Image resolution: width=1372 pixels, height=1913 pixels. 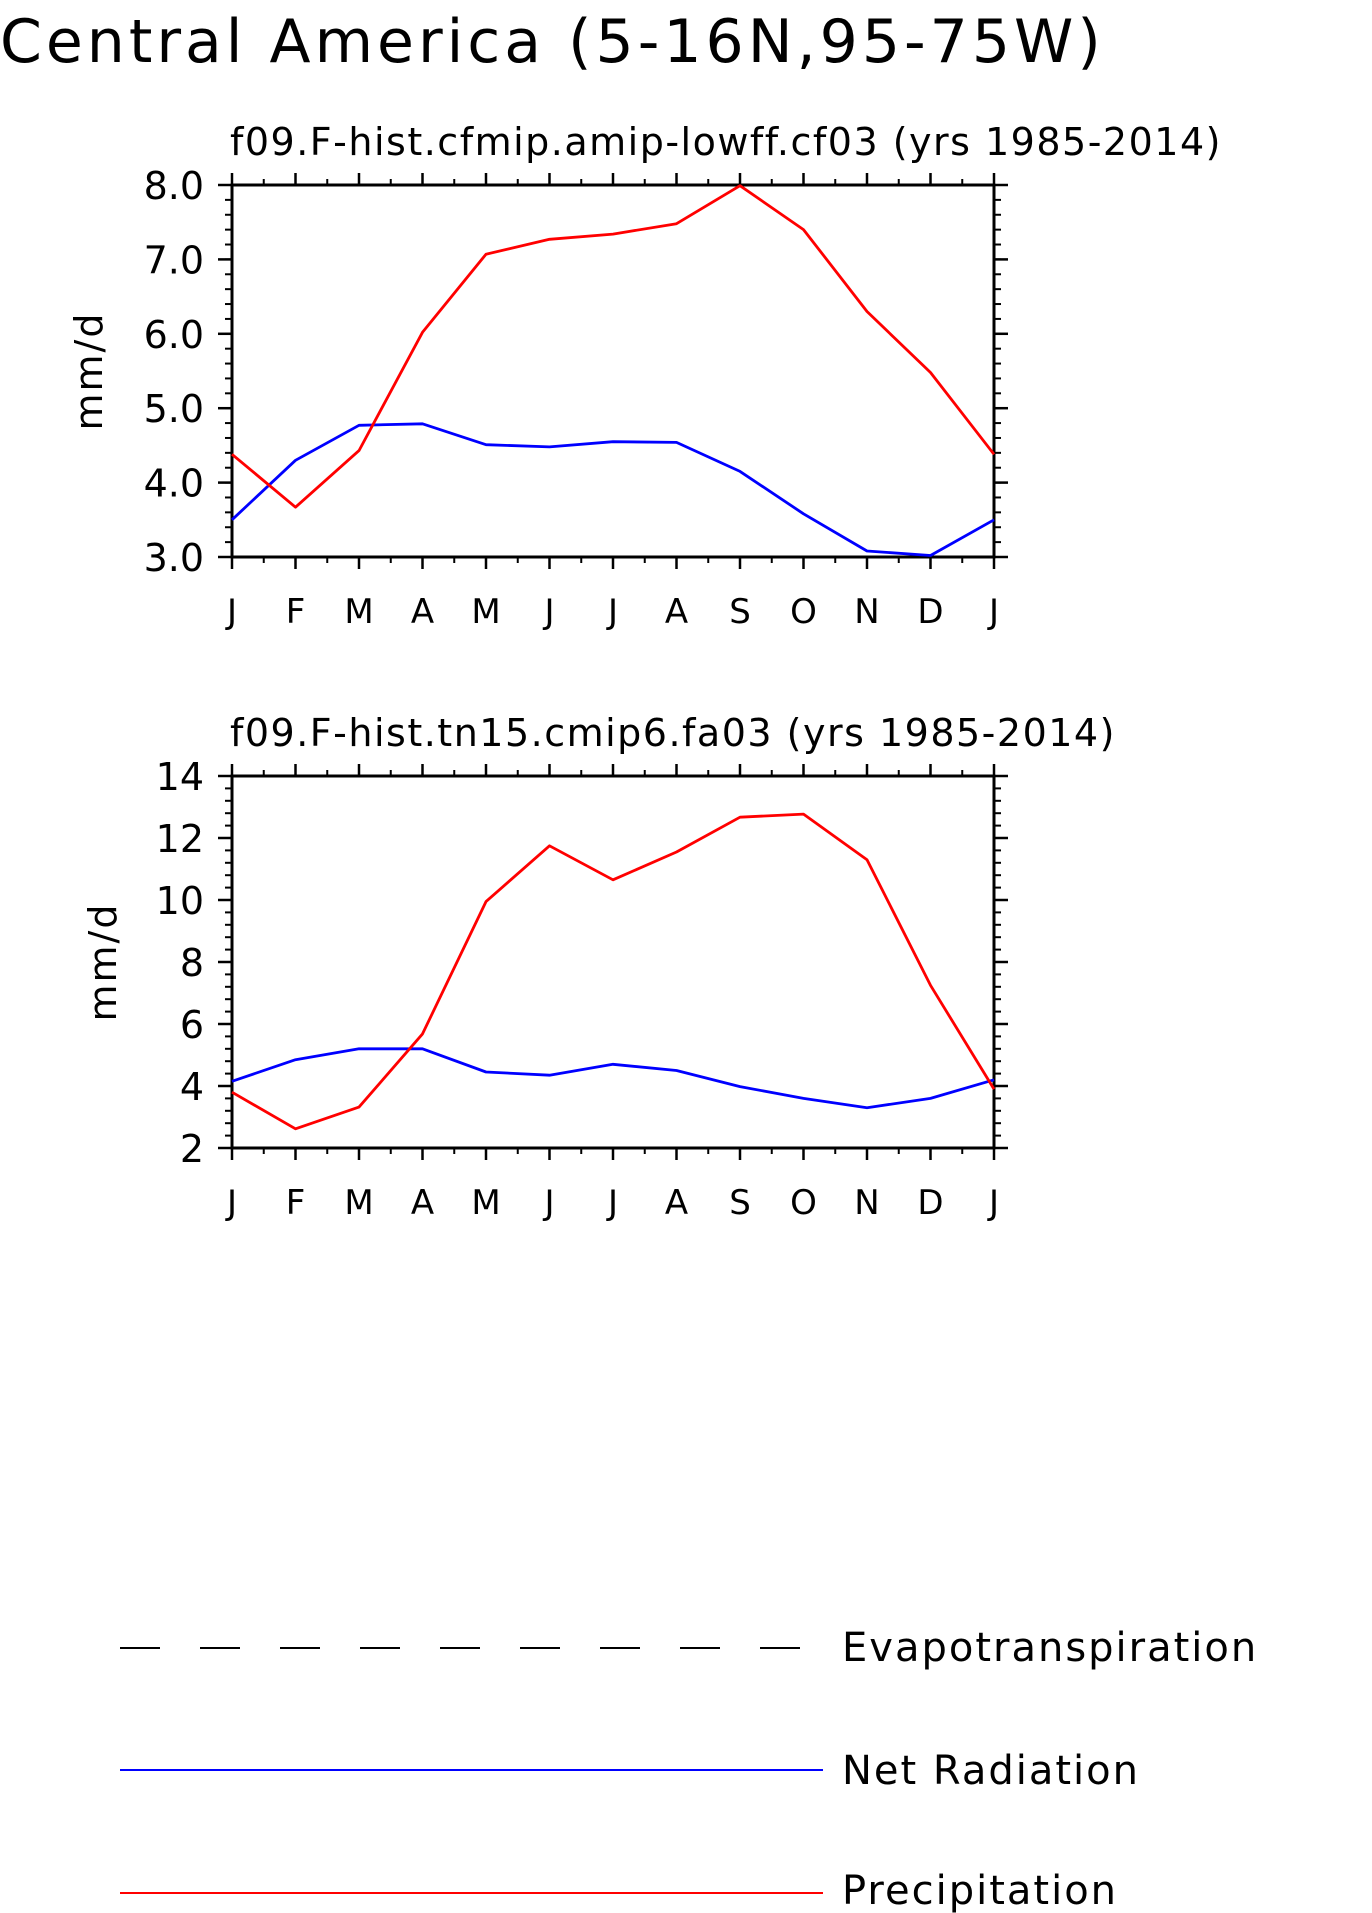 What do you see at coordinates (1050, 1648) in the screenshot?
I see `legend-evapotranspiration-label: Evapotranspiration` at bounding box center [1050, 1648].